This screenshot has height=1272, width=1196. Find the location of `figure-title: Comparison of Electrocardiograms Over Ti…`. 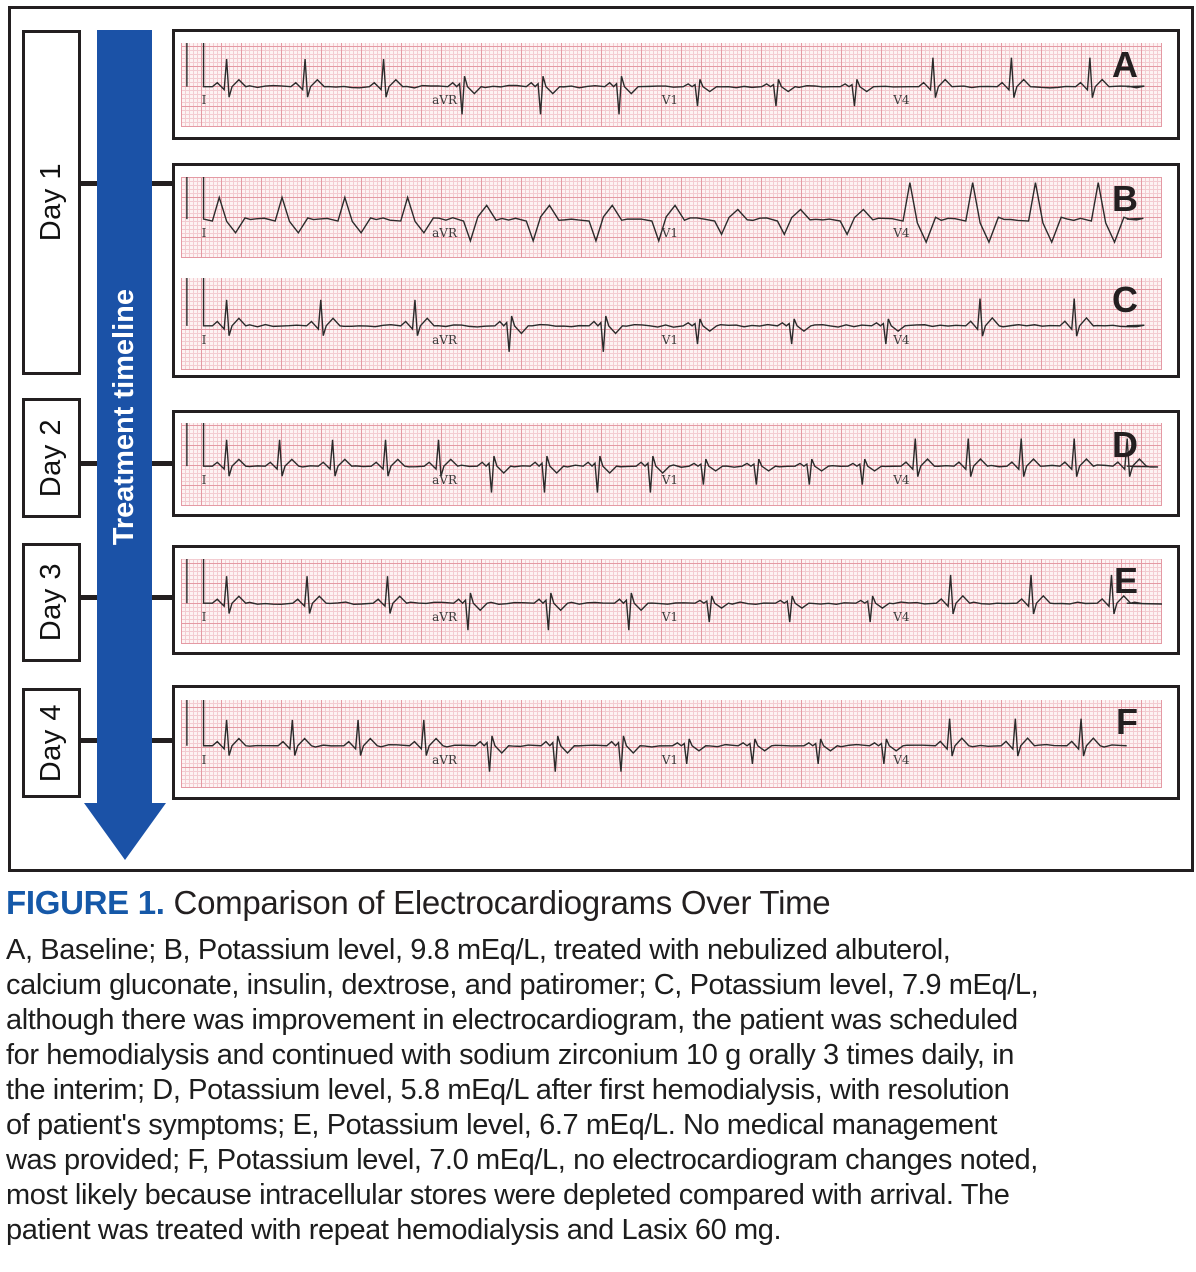

figure-title: Comparison of Electrocardiograms Over Ti… is located at coordinates (502, 902).